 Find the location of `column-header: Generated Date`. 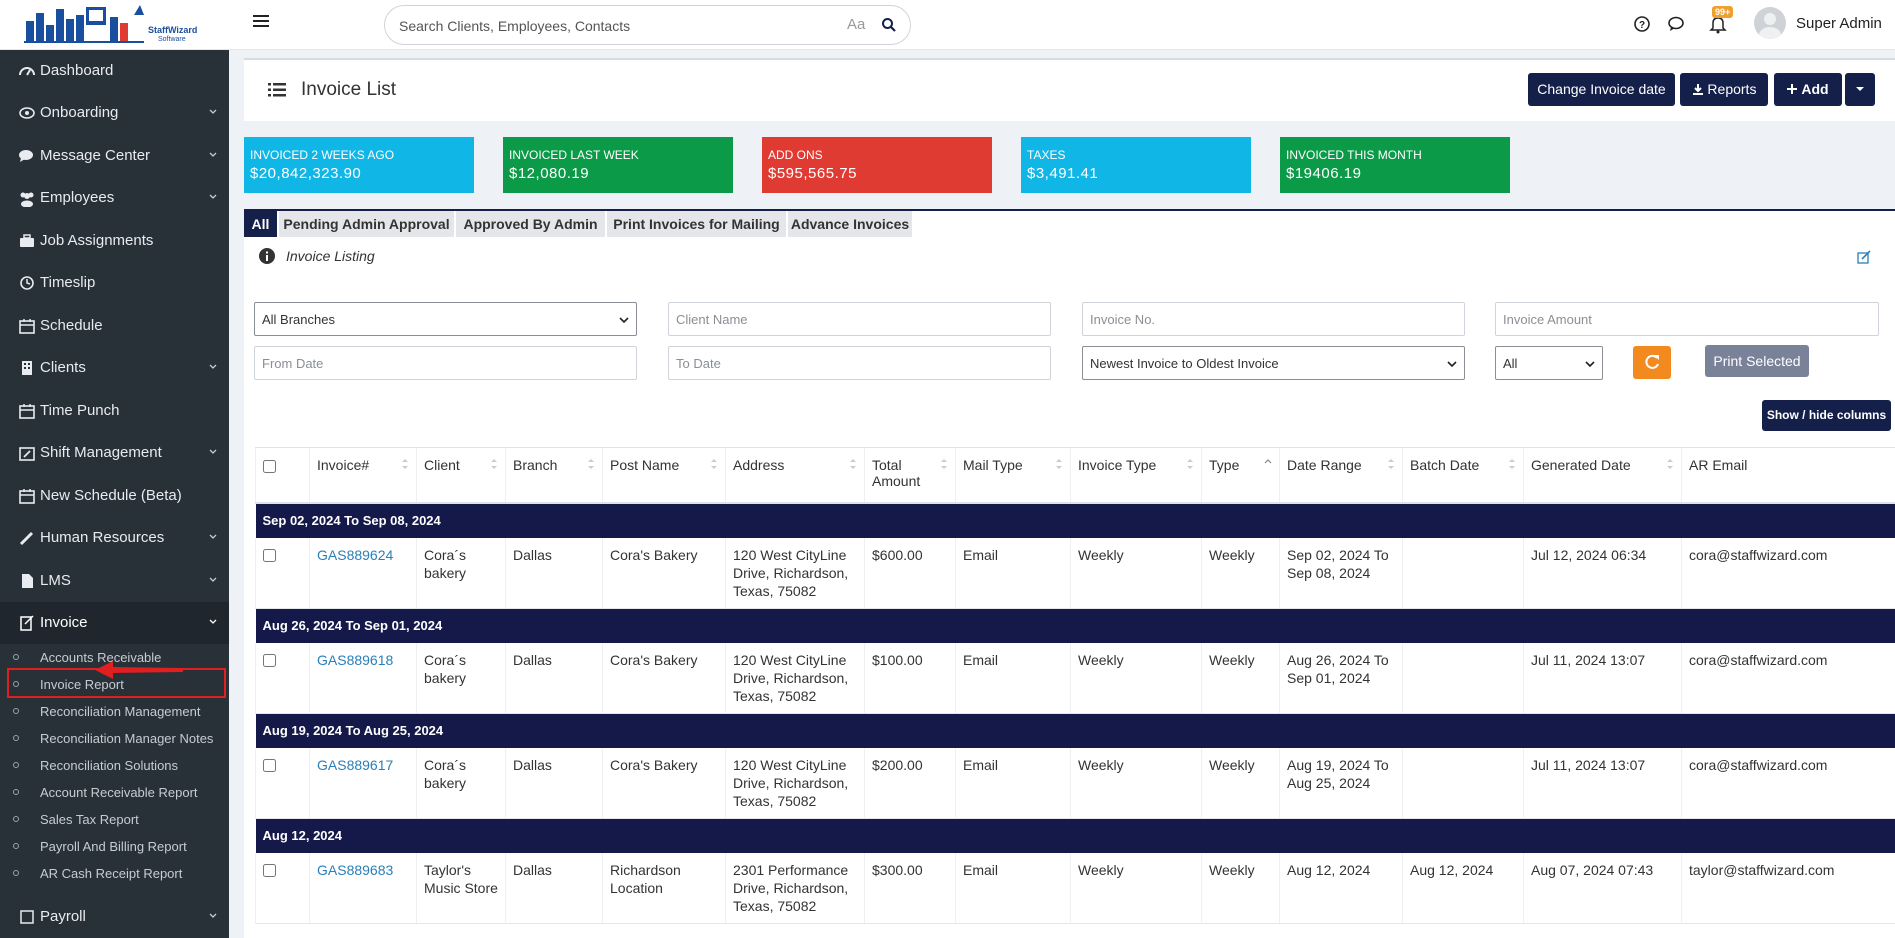

column-header: Generated Date is located at coordinates (1602, 475).